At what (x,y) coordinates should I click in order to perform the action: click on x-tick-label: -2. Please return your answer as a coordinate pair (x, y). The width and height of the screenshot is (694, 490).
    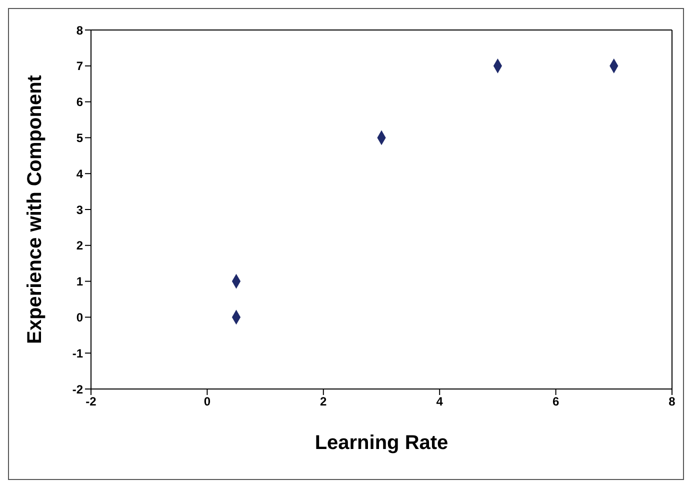
    Looking at the image, I should click on (91, 401).